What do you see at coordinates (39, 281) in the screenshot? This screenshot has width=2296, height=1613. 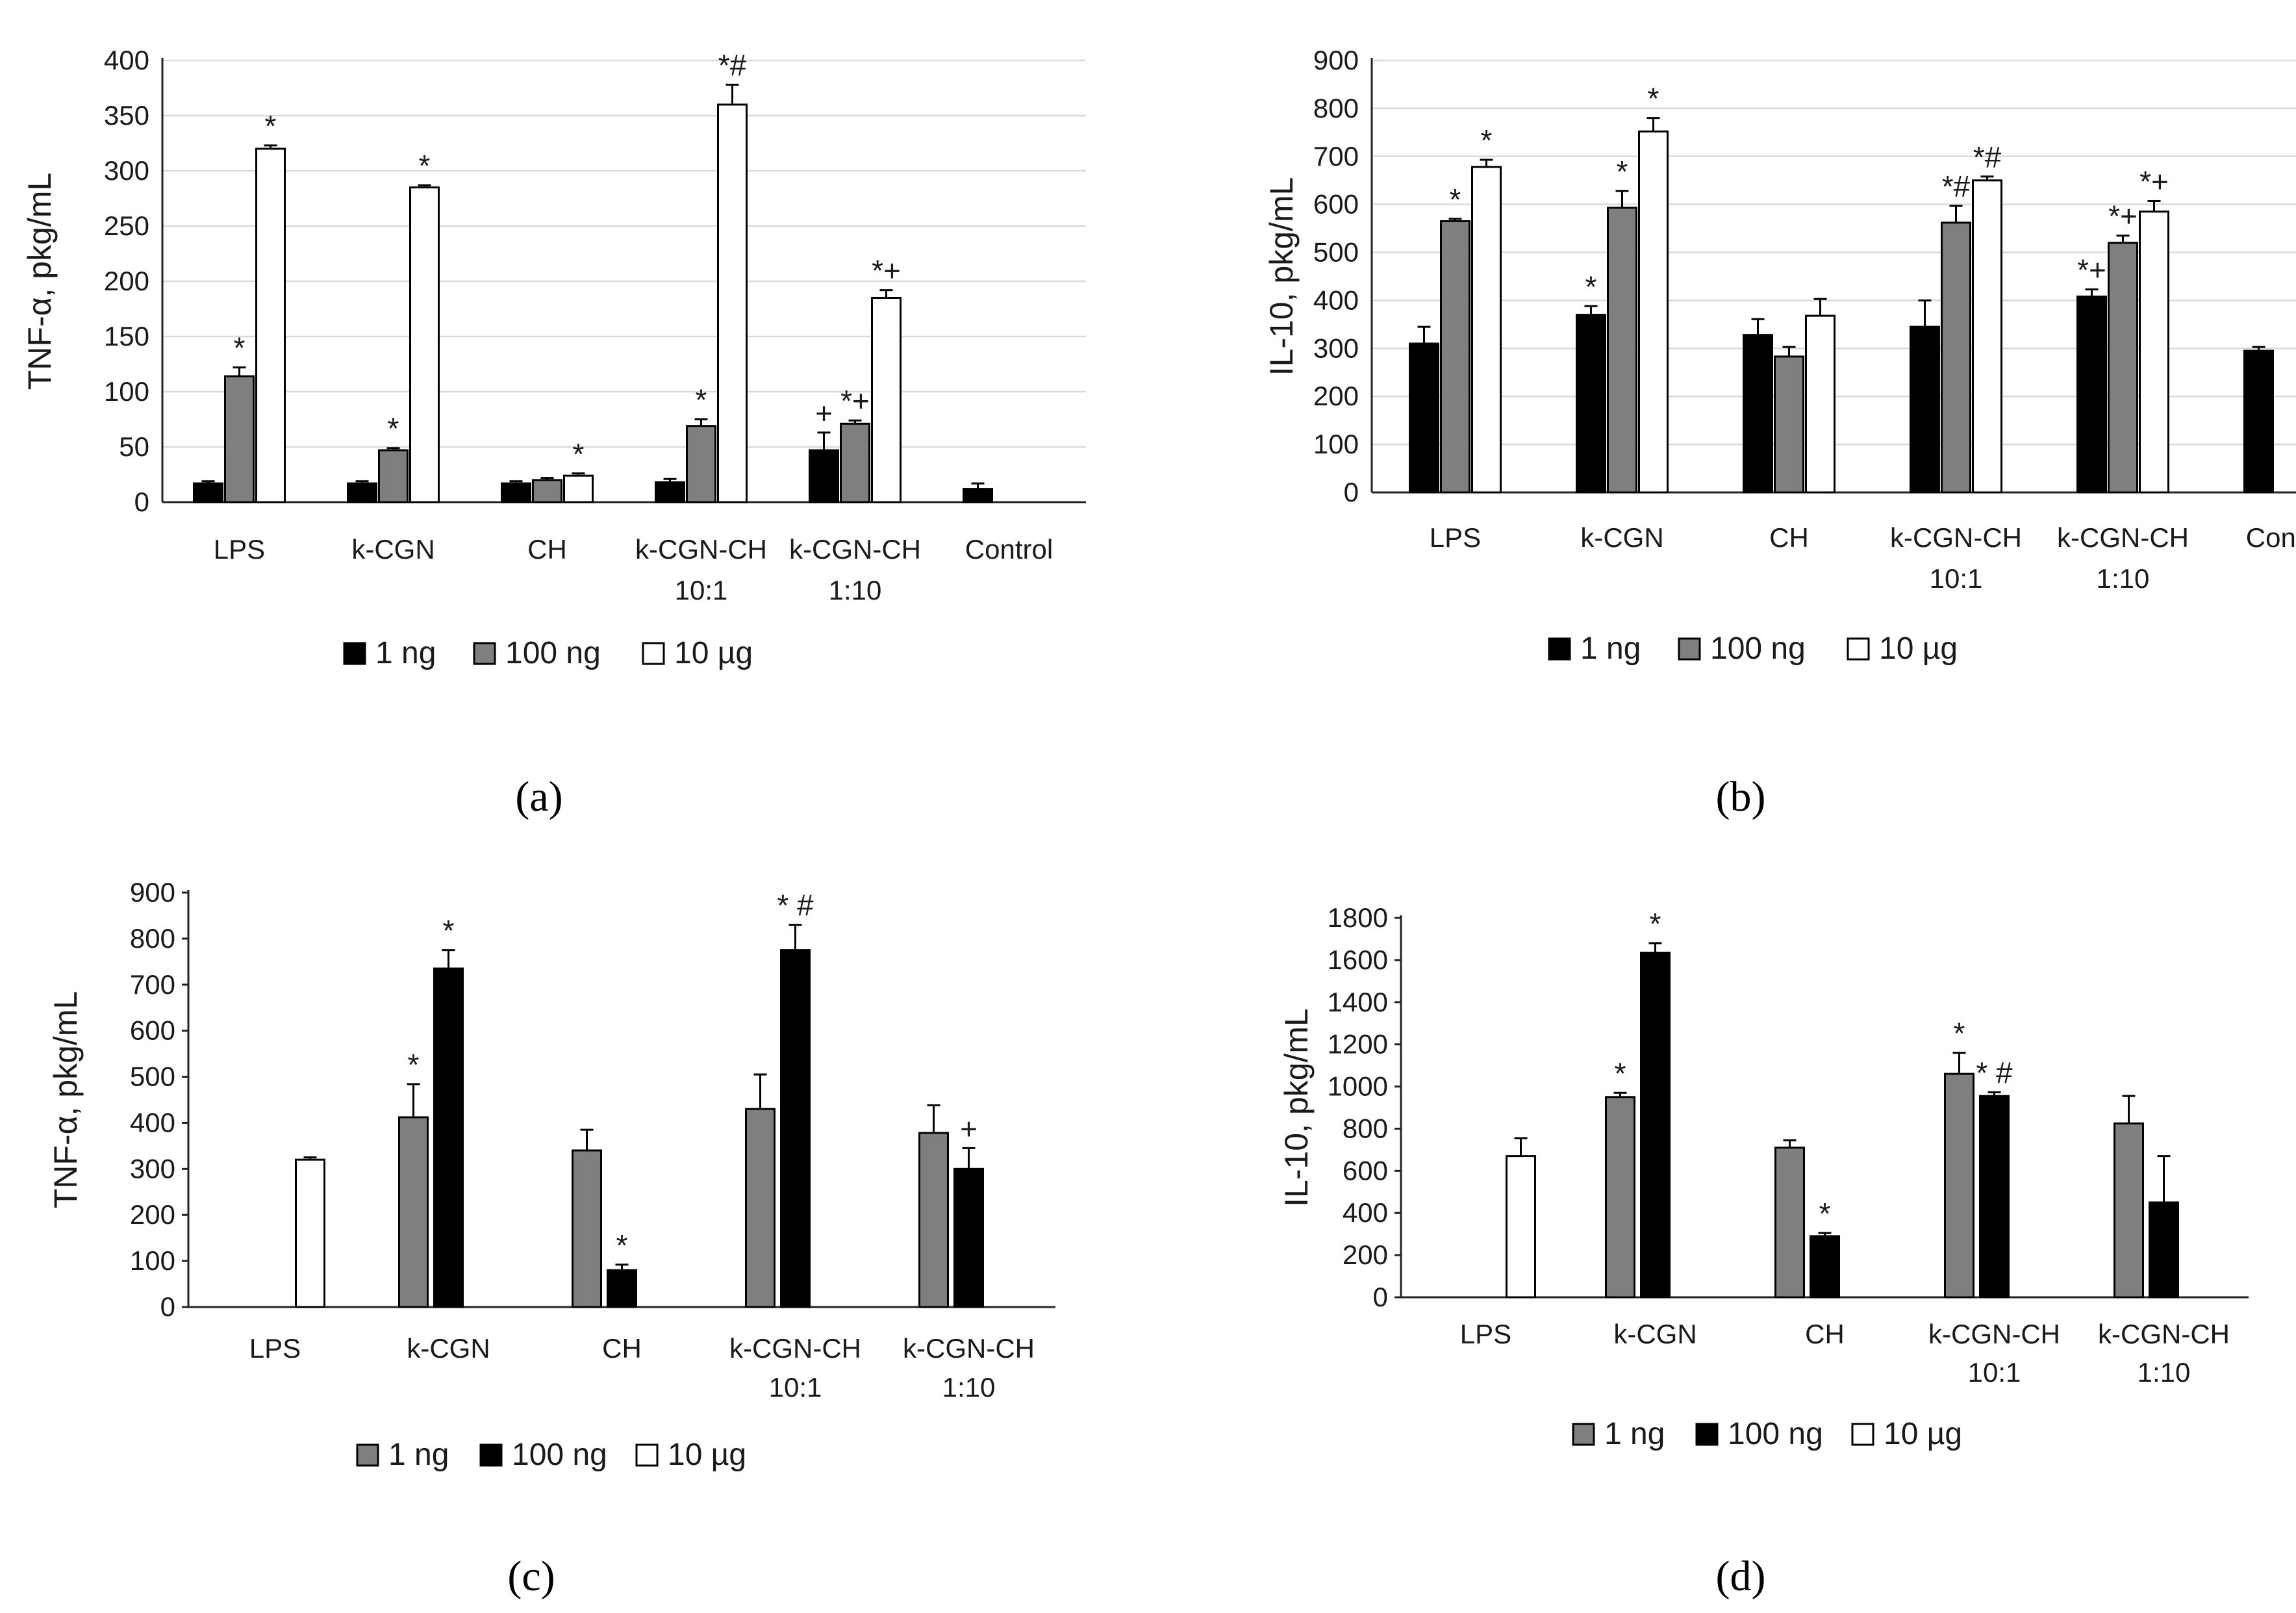 I see `y-axis-label: TNF-α, pkg/mL` at bounding box center [39, 281].